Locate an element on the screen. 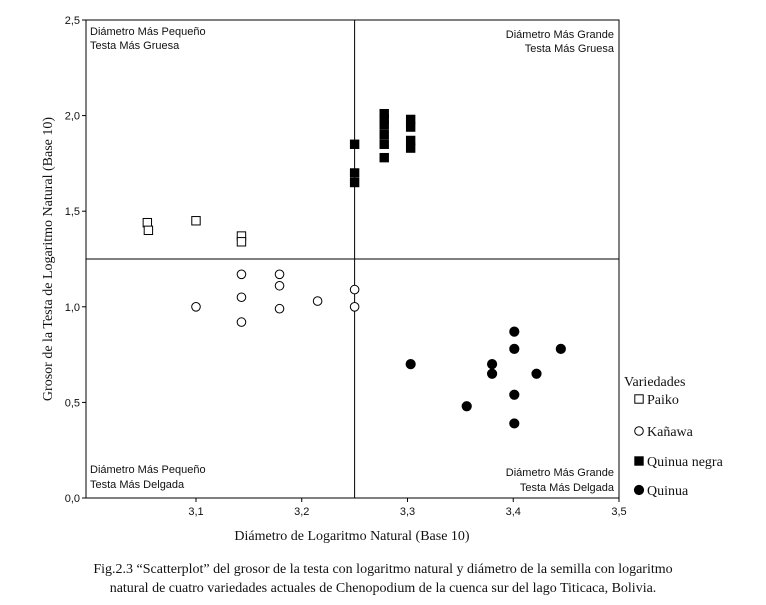 The height and width of the screenshot is (605, 766). legend: Variedades Paiko Kañawa Quinua negra Quinua is located at coordinates (674, 437).